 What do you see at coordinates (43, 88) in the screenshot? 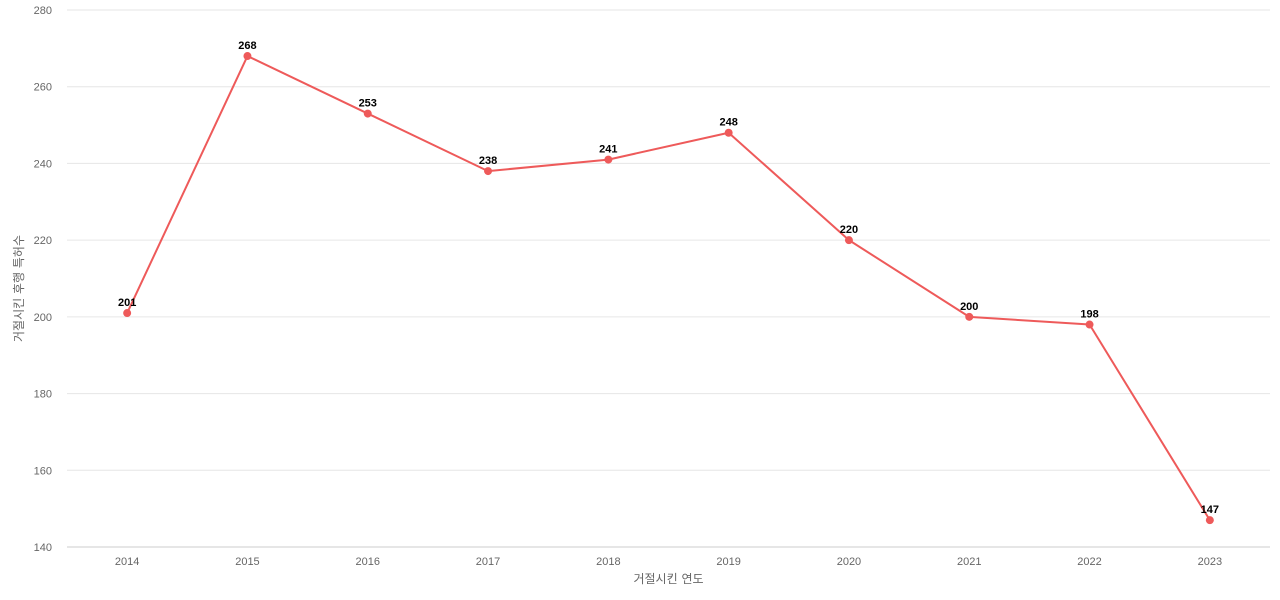
I see `y-tick-label: 260` at bounding box center [43, 88].